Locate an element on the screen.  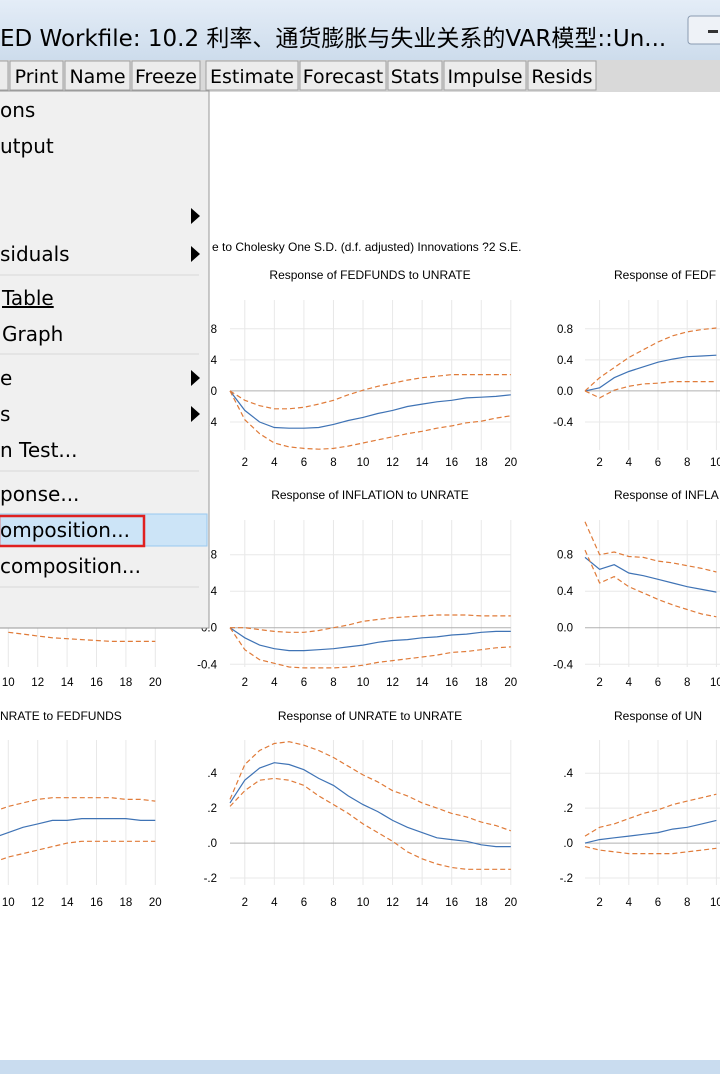
panel-title: NRATE to FEDFUNDS is located at coordinates (61, 716).